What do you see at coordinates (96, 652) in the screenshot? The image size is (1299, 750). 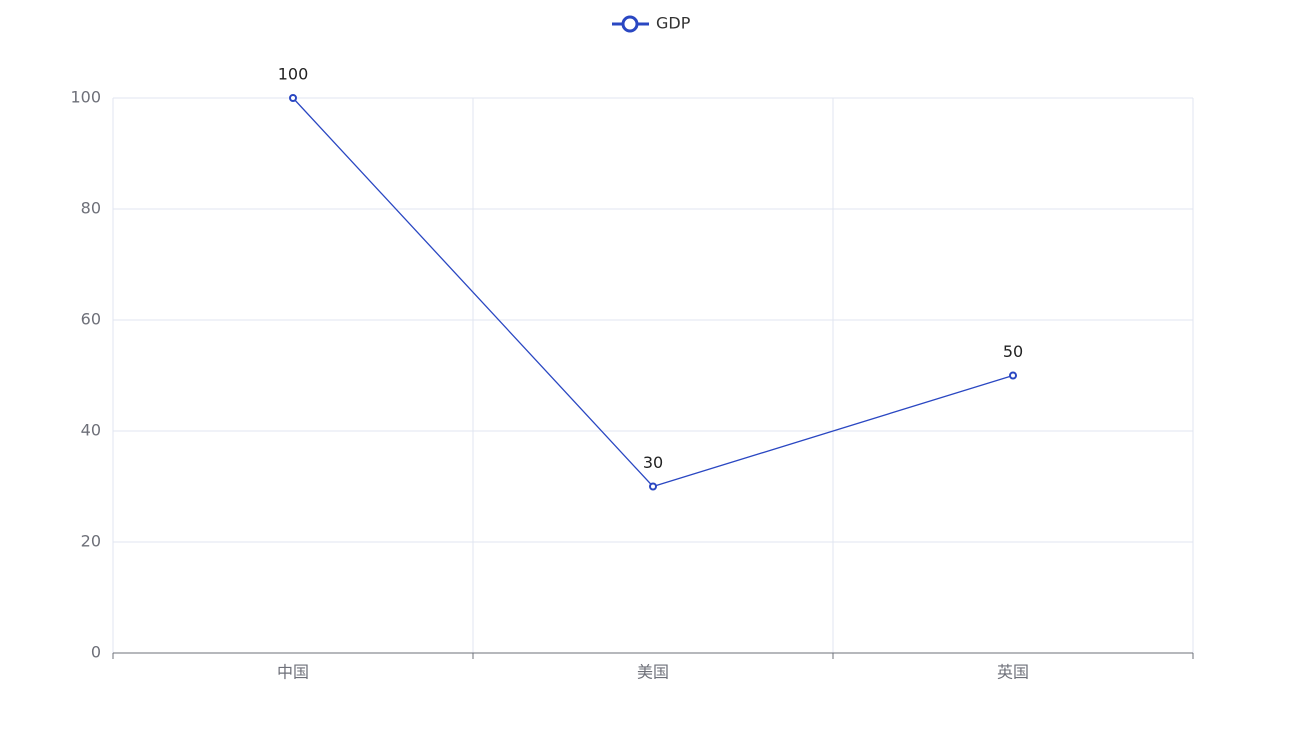 I see `y-tick-label: 0` at bounding box center [96, 652].